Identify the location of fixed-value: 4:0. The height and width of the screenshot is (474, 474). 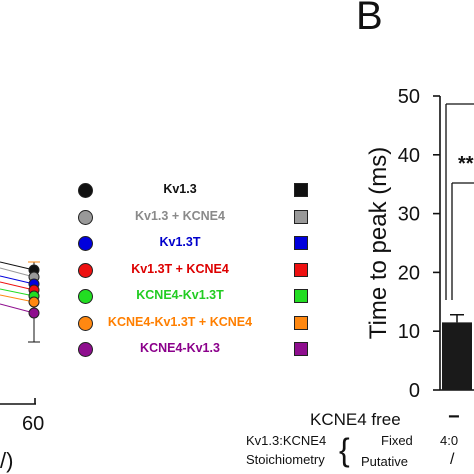
(449, 440).